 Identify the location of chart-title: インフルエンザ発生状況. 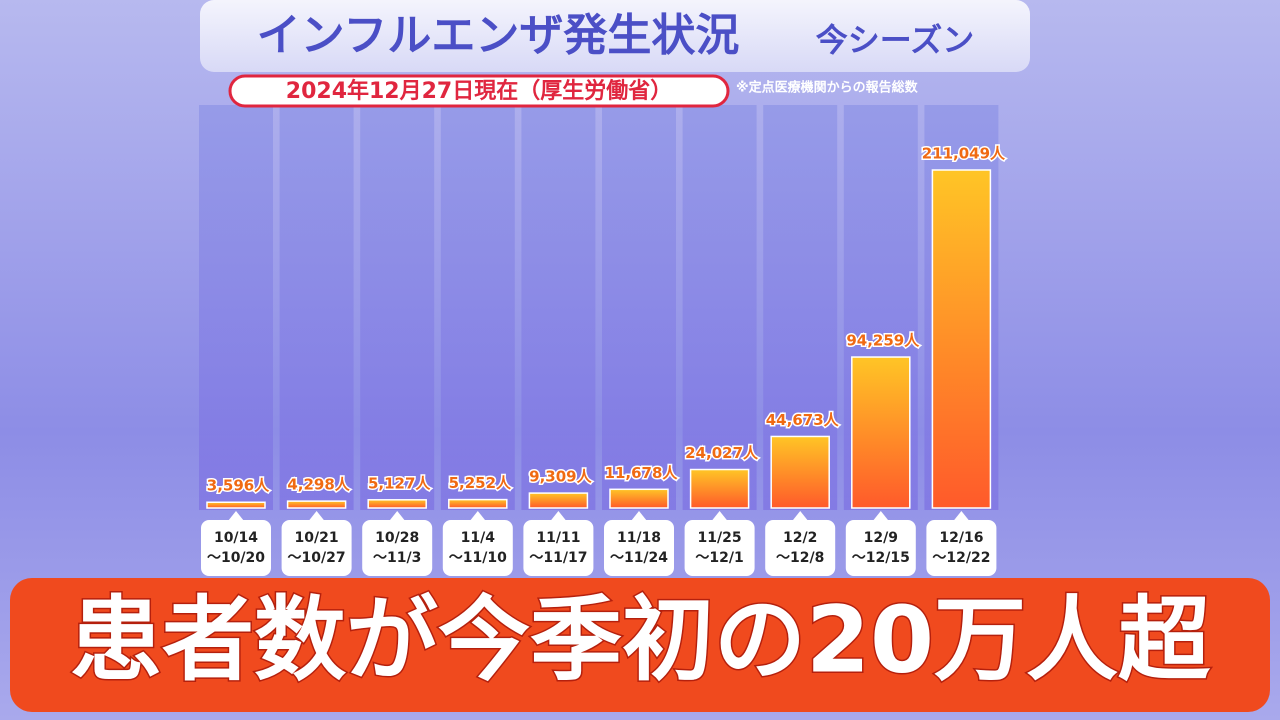
(498, 35).